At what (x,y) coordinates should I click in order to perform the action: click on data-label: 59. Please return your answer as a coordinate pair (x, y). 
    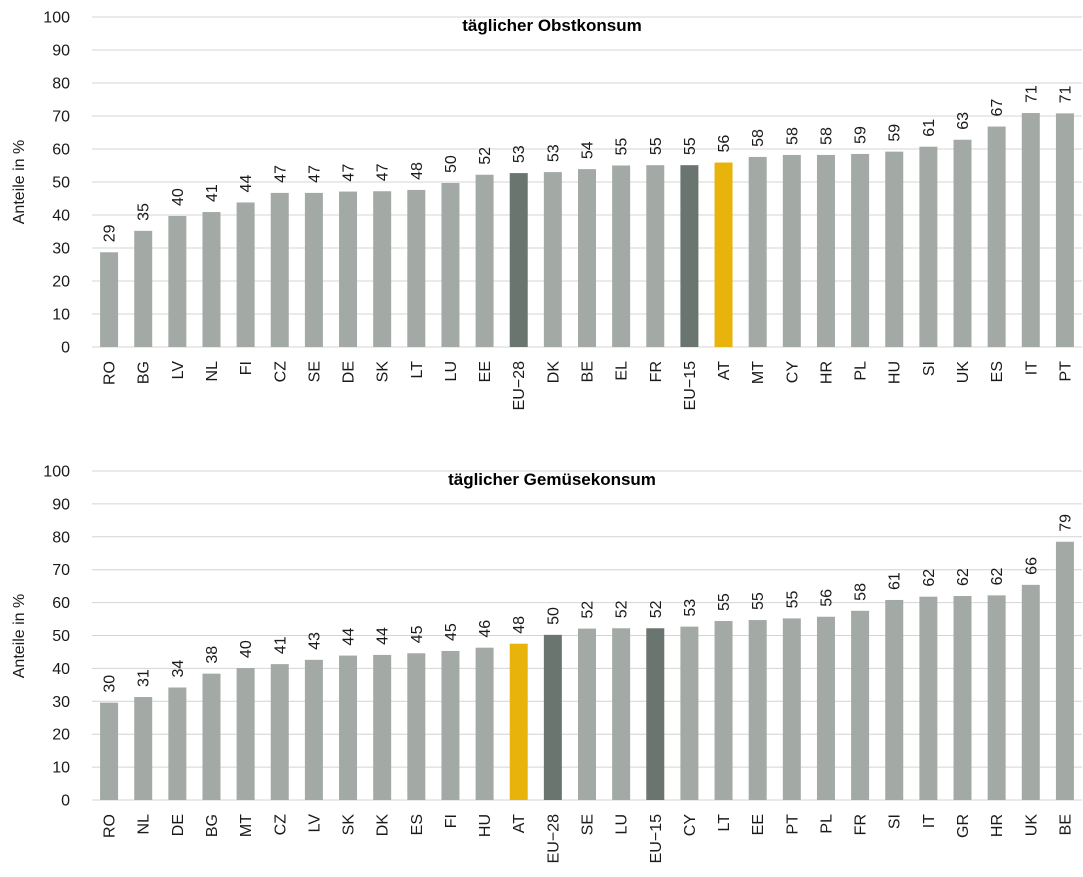
    Looking at the image, I should click on (861, 135).